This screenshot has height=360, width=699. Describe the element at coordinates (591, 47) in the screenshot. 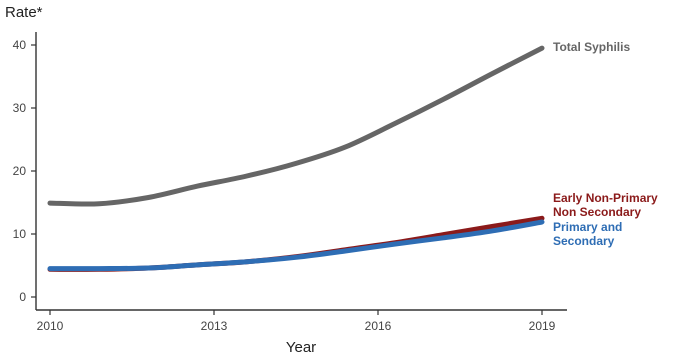

I see `series-label-total-syphilis: Total Syphilis` at that location.